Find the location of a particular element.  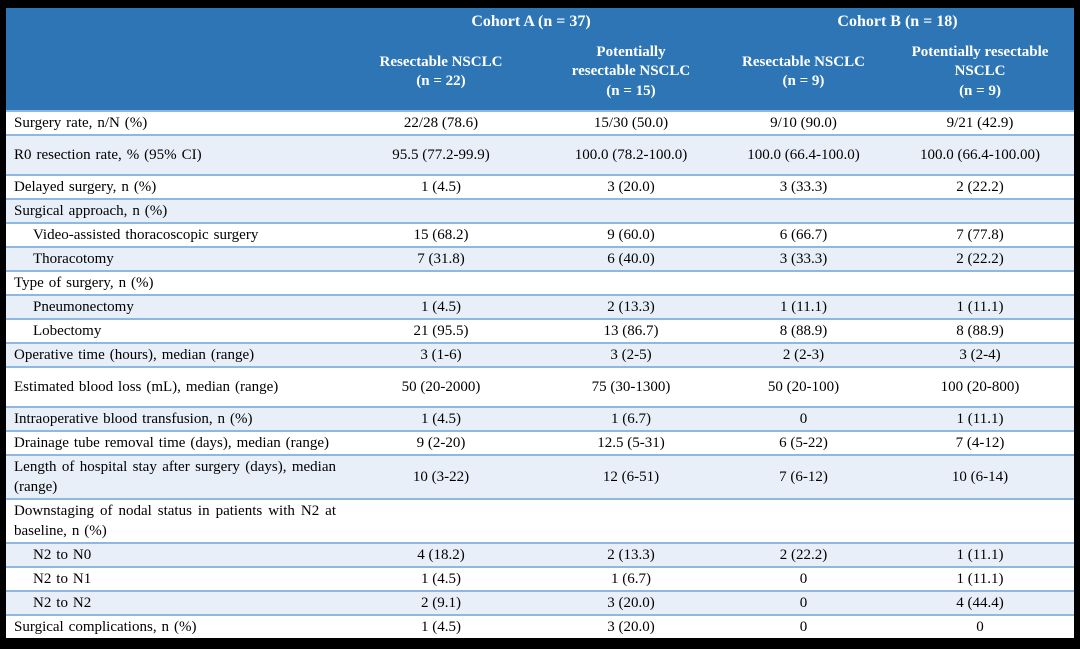

cell-value: 6 (66.7) is located at coordinates (803, 234).